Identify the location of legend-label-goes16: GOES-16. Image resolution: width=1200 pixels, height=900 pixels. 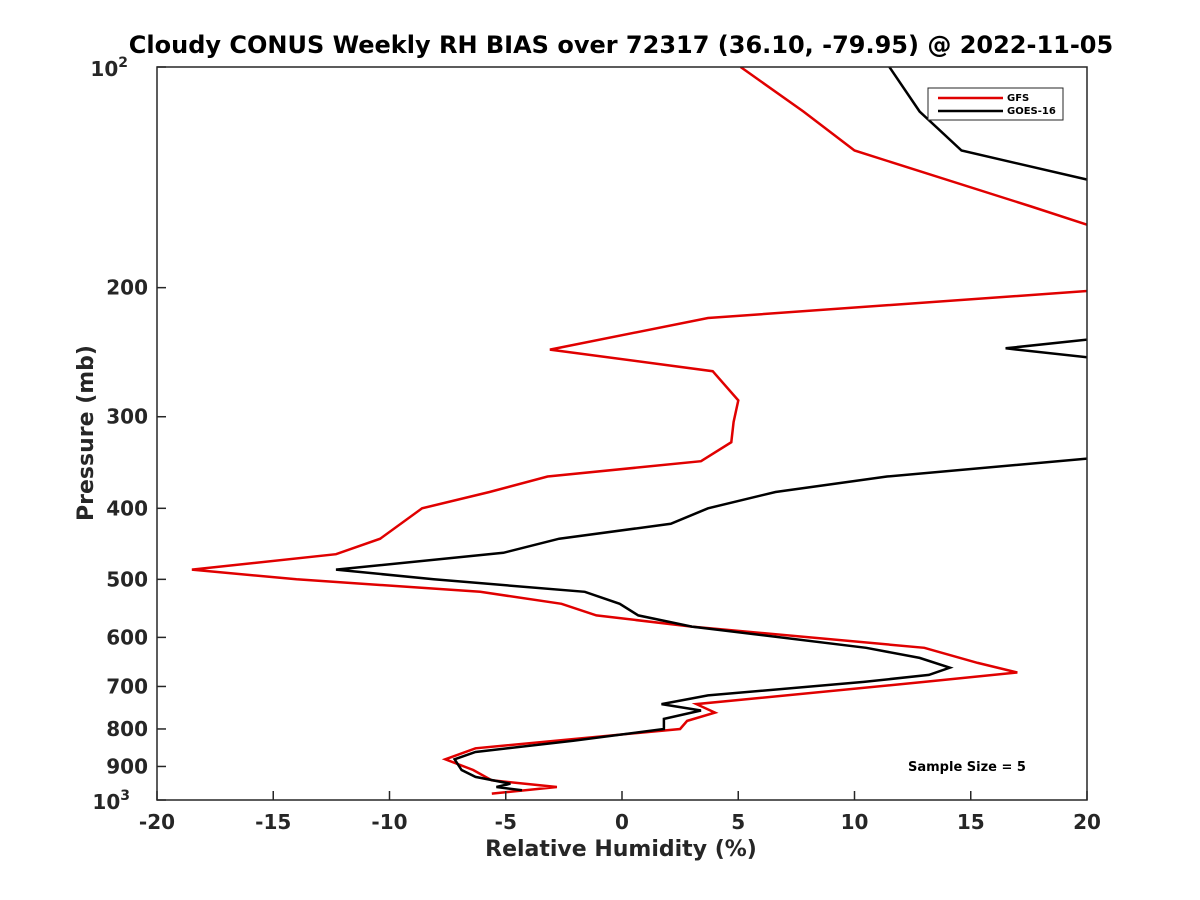
(1031, 111).